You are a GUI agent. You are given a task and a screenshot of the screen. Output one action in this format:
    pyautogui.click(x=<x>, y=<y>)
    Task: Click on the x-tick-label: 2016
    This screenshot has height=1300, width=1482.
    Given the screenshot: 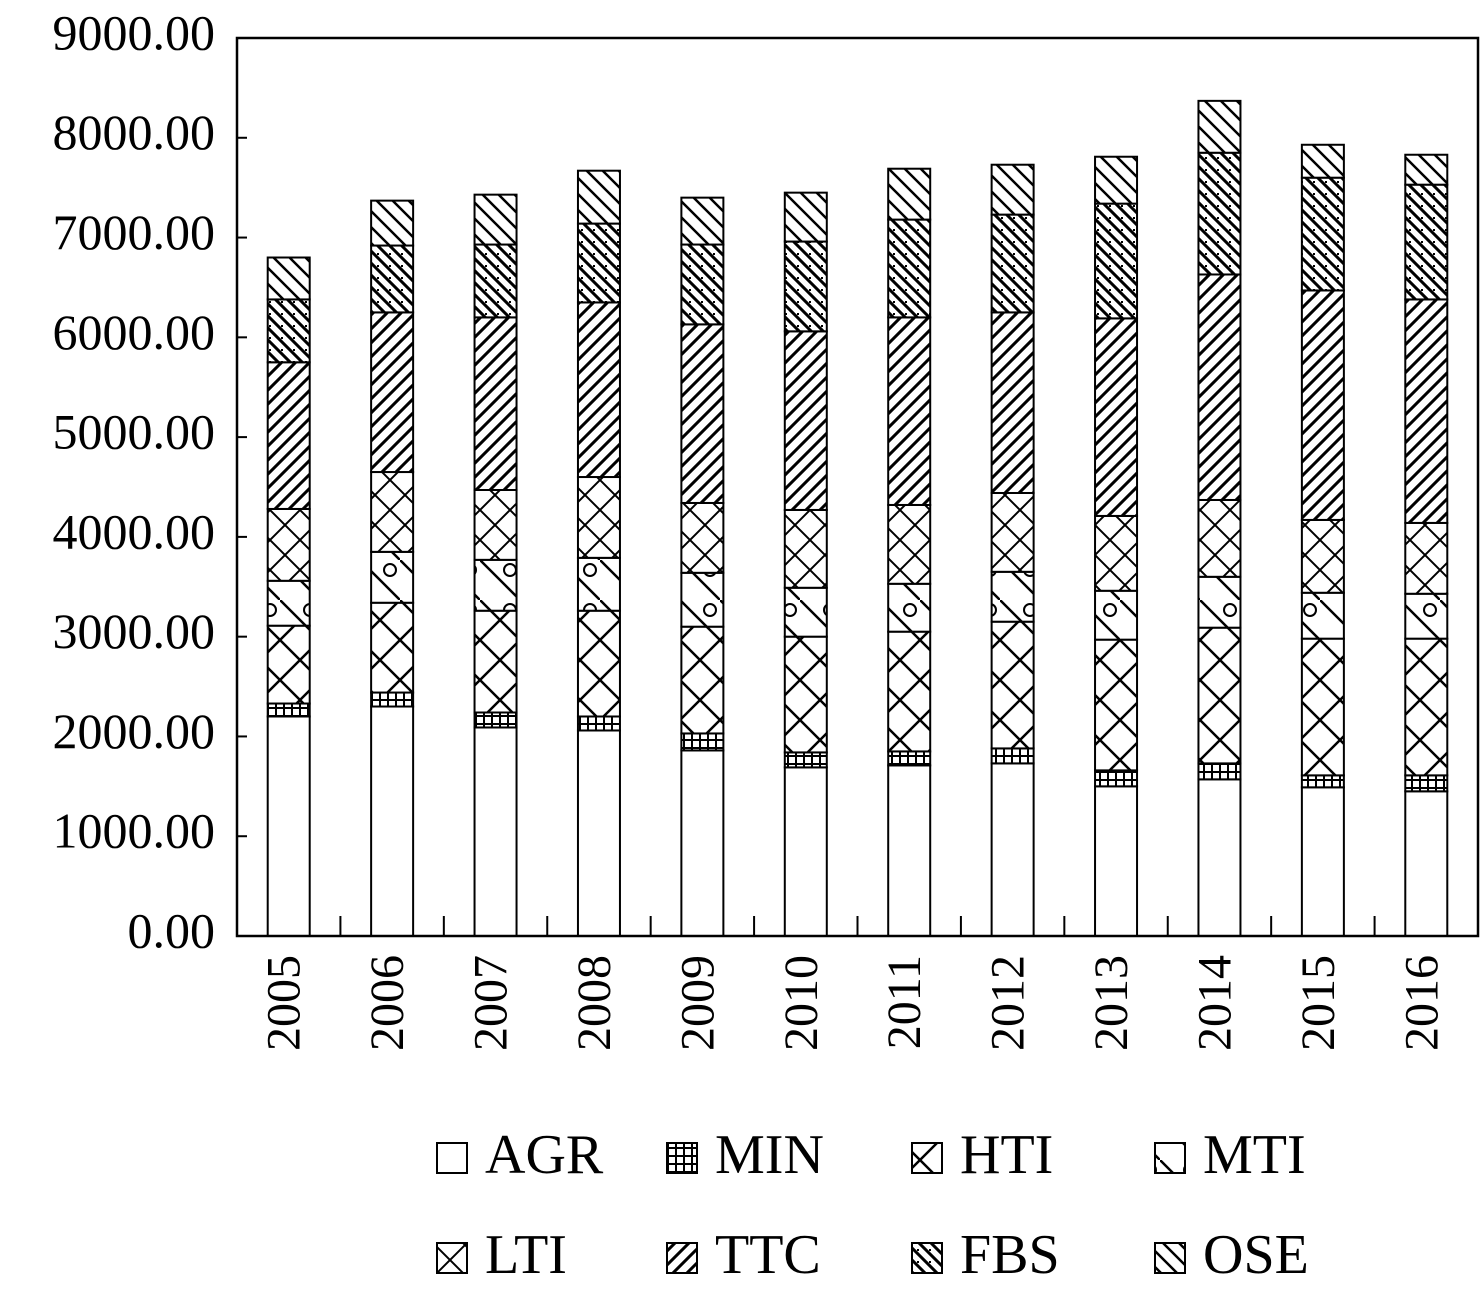 What is the action you would take?
    pyautogui.click(x=1421, y=1003)
    